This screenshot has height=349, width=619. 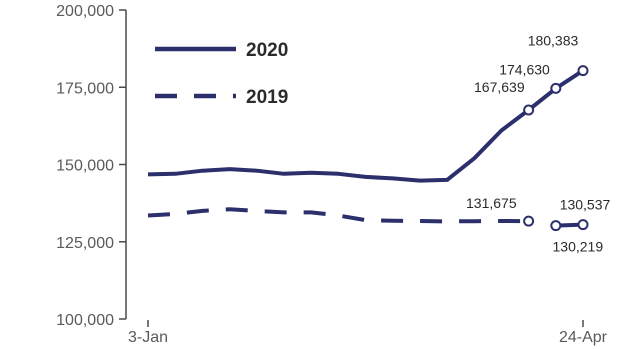 I want to click on data-label-2020-14: 167,639, so click(x=499, y=87).